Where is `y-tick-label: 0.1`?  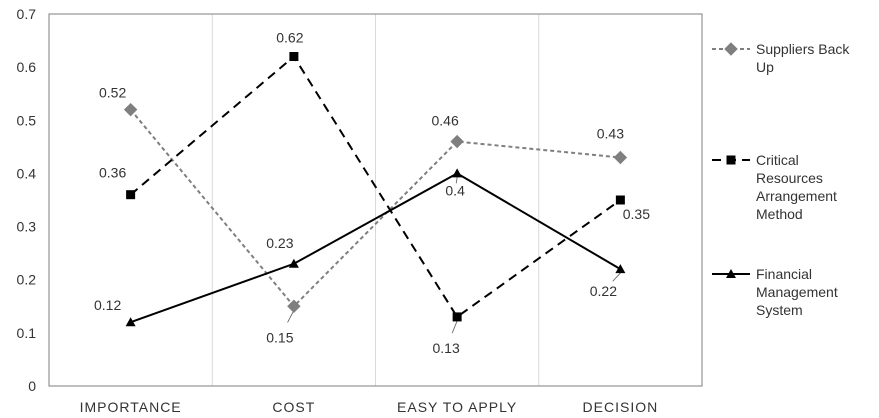
y-tick-label: 0.1 is located at coordinates (27, 333).